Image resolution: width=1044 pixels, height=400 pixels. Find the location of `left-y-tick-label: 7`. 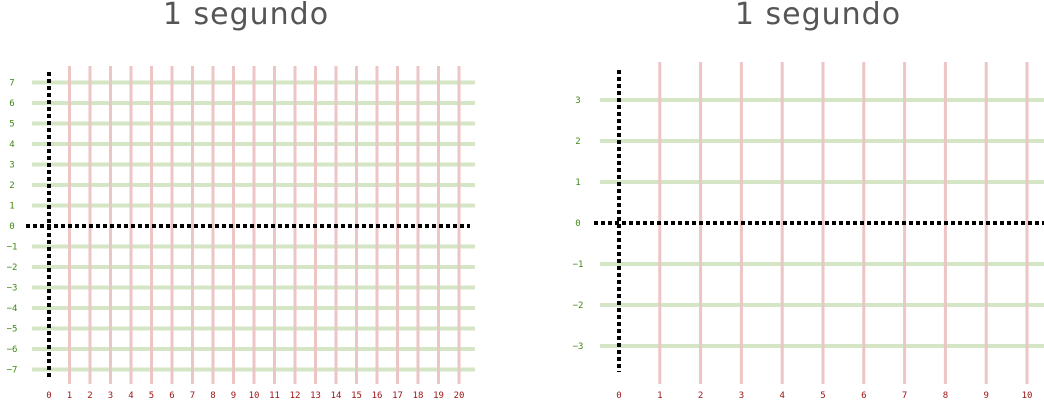

left-y-tick-label: 7 is located at coordinates (11, 84).